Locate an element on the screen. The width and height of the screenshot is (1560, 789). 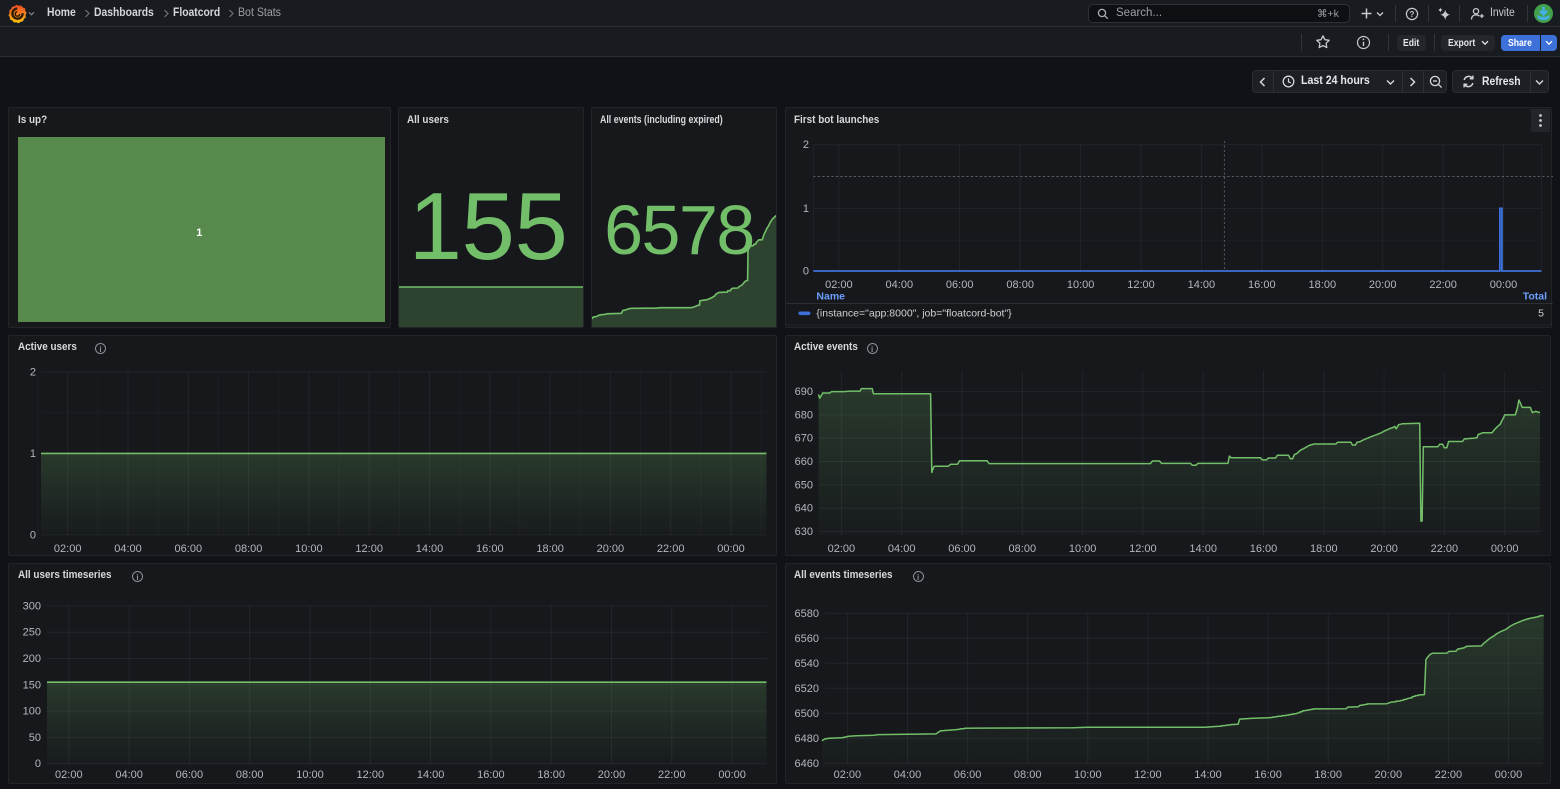
svg-text: 100 is located at coordinates (32, 711).